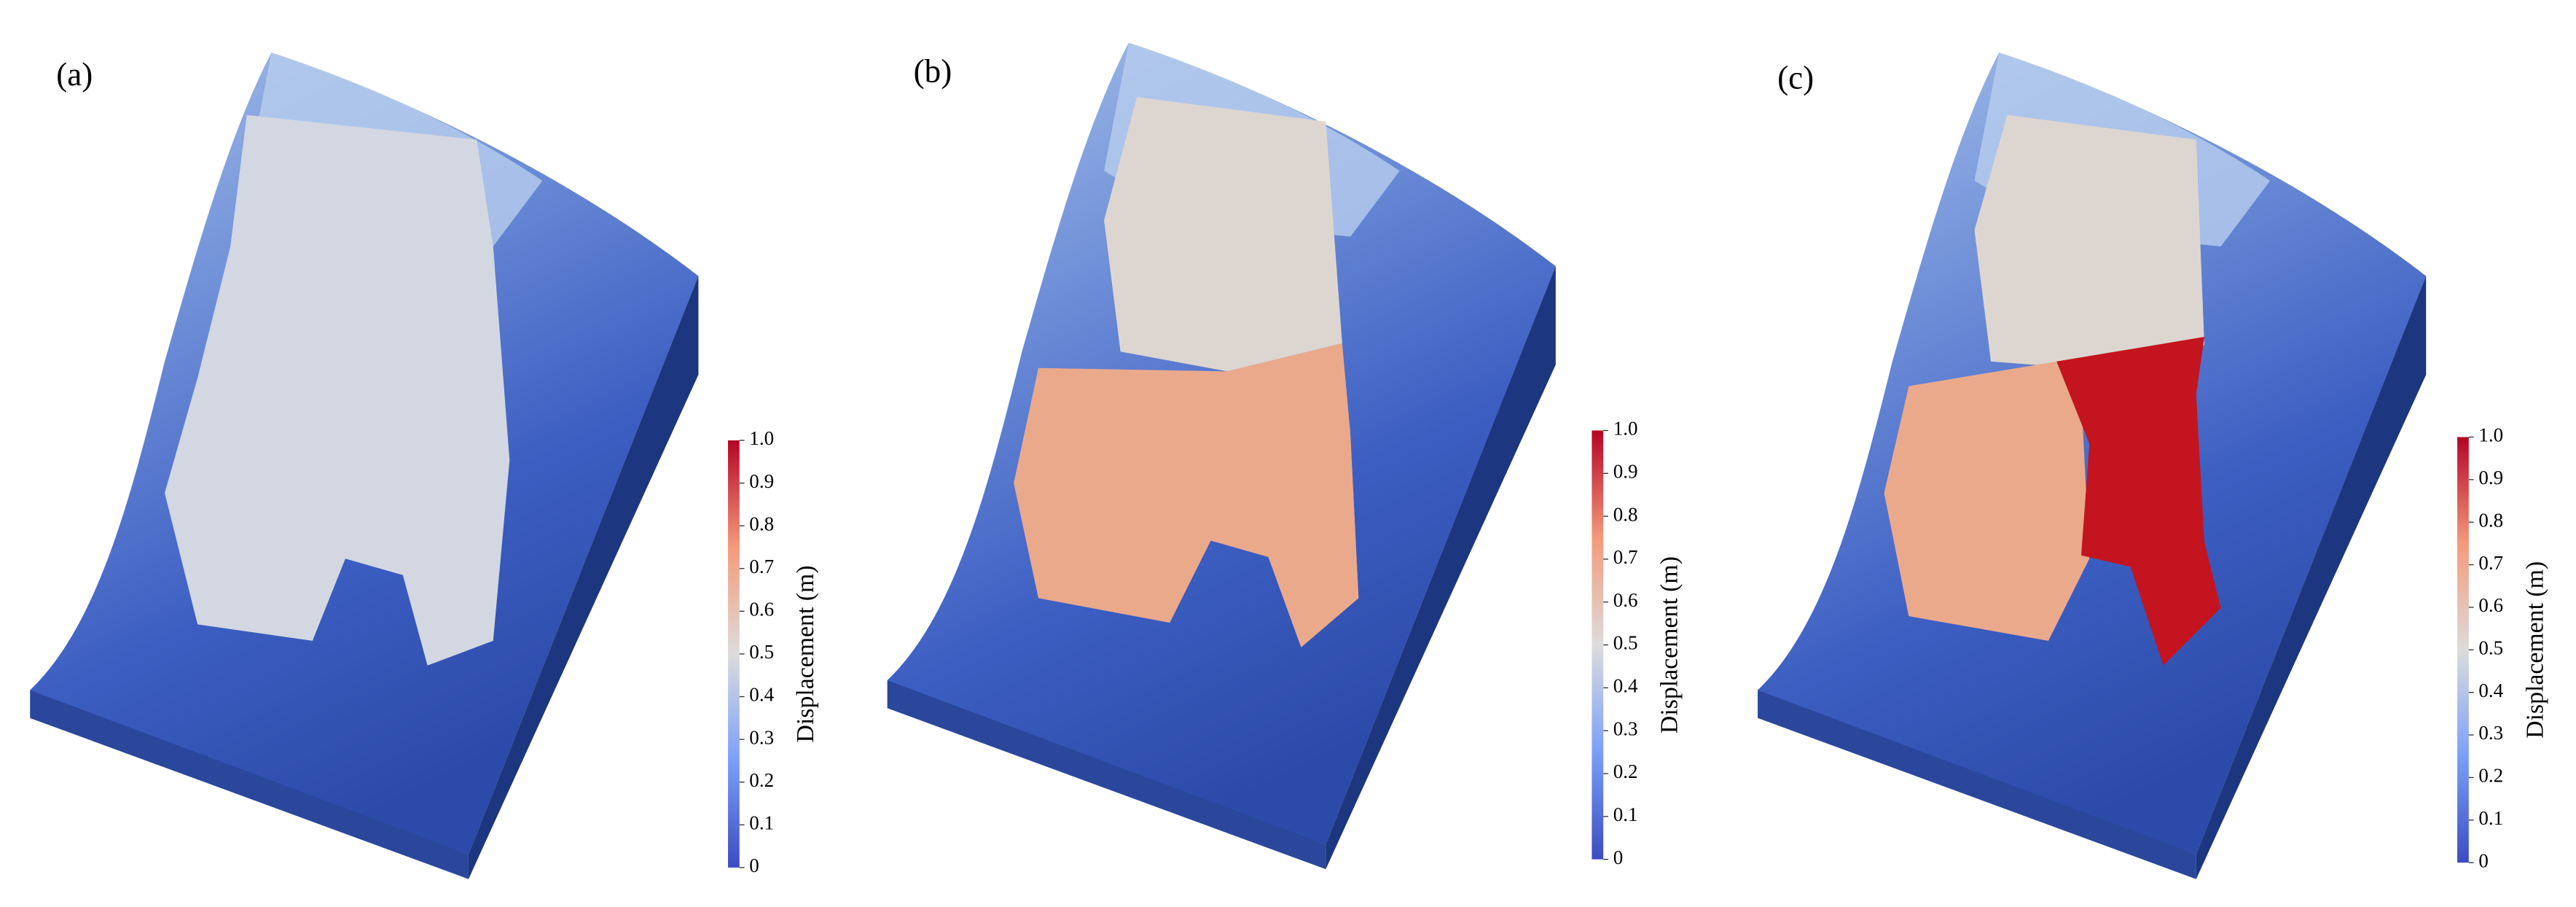  What do you see at coordinates (74, 74) in the screenshot?
I see `panel-label: (a)` at bounding box center [74, 74].